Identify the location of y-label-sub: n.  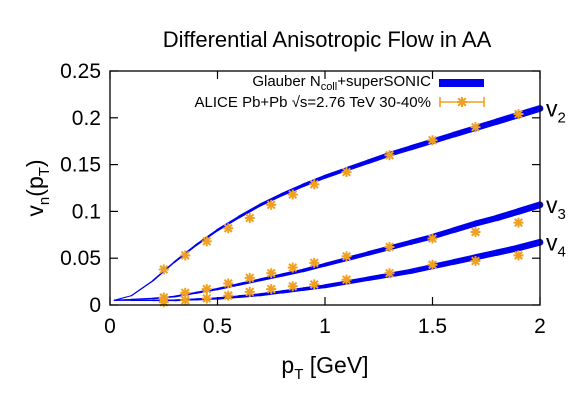
(44, 201).